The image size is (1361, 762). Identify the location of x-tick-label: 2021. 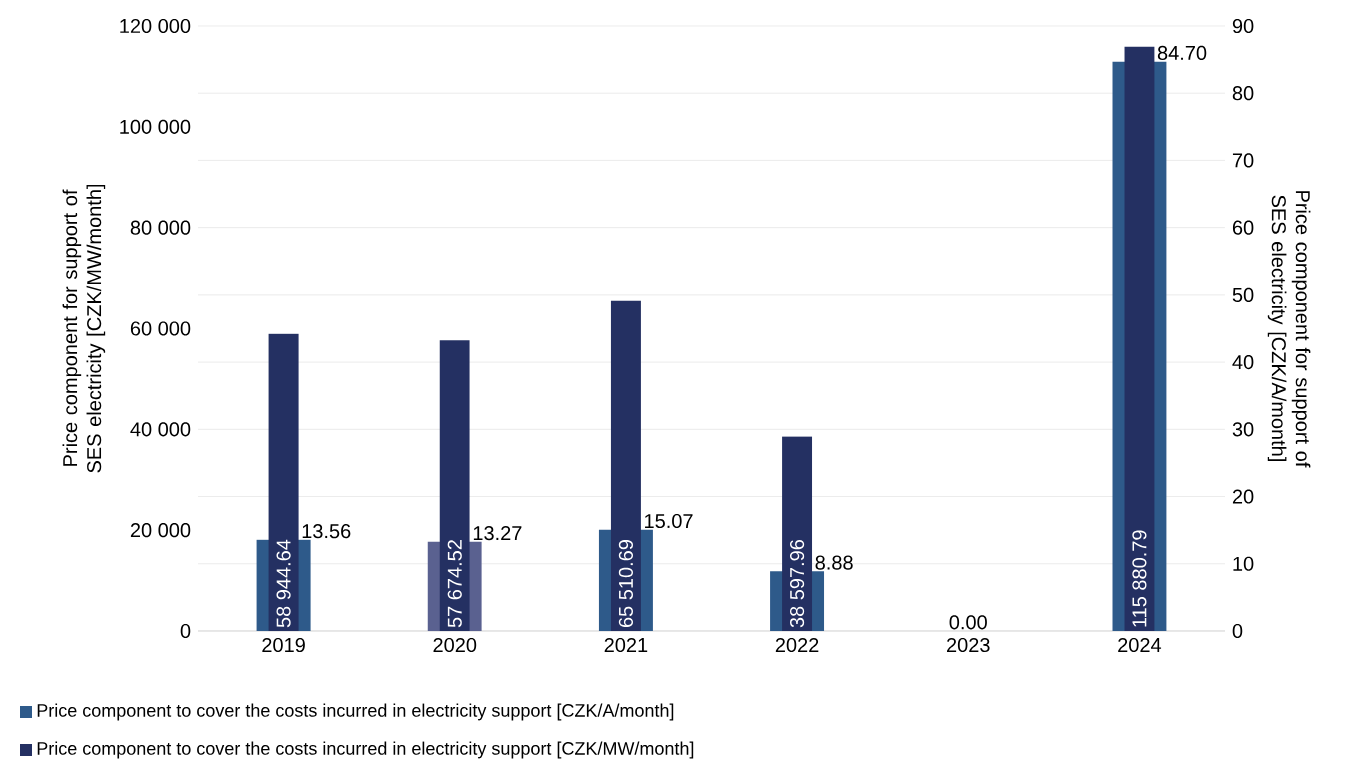
(626, 645).